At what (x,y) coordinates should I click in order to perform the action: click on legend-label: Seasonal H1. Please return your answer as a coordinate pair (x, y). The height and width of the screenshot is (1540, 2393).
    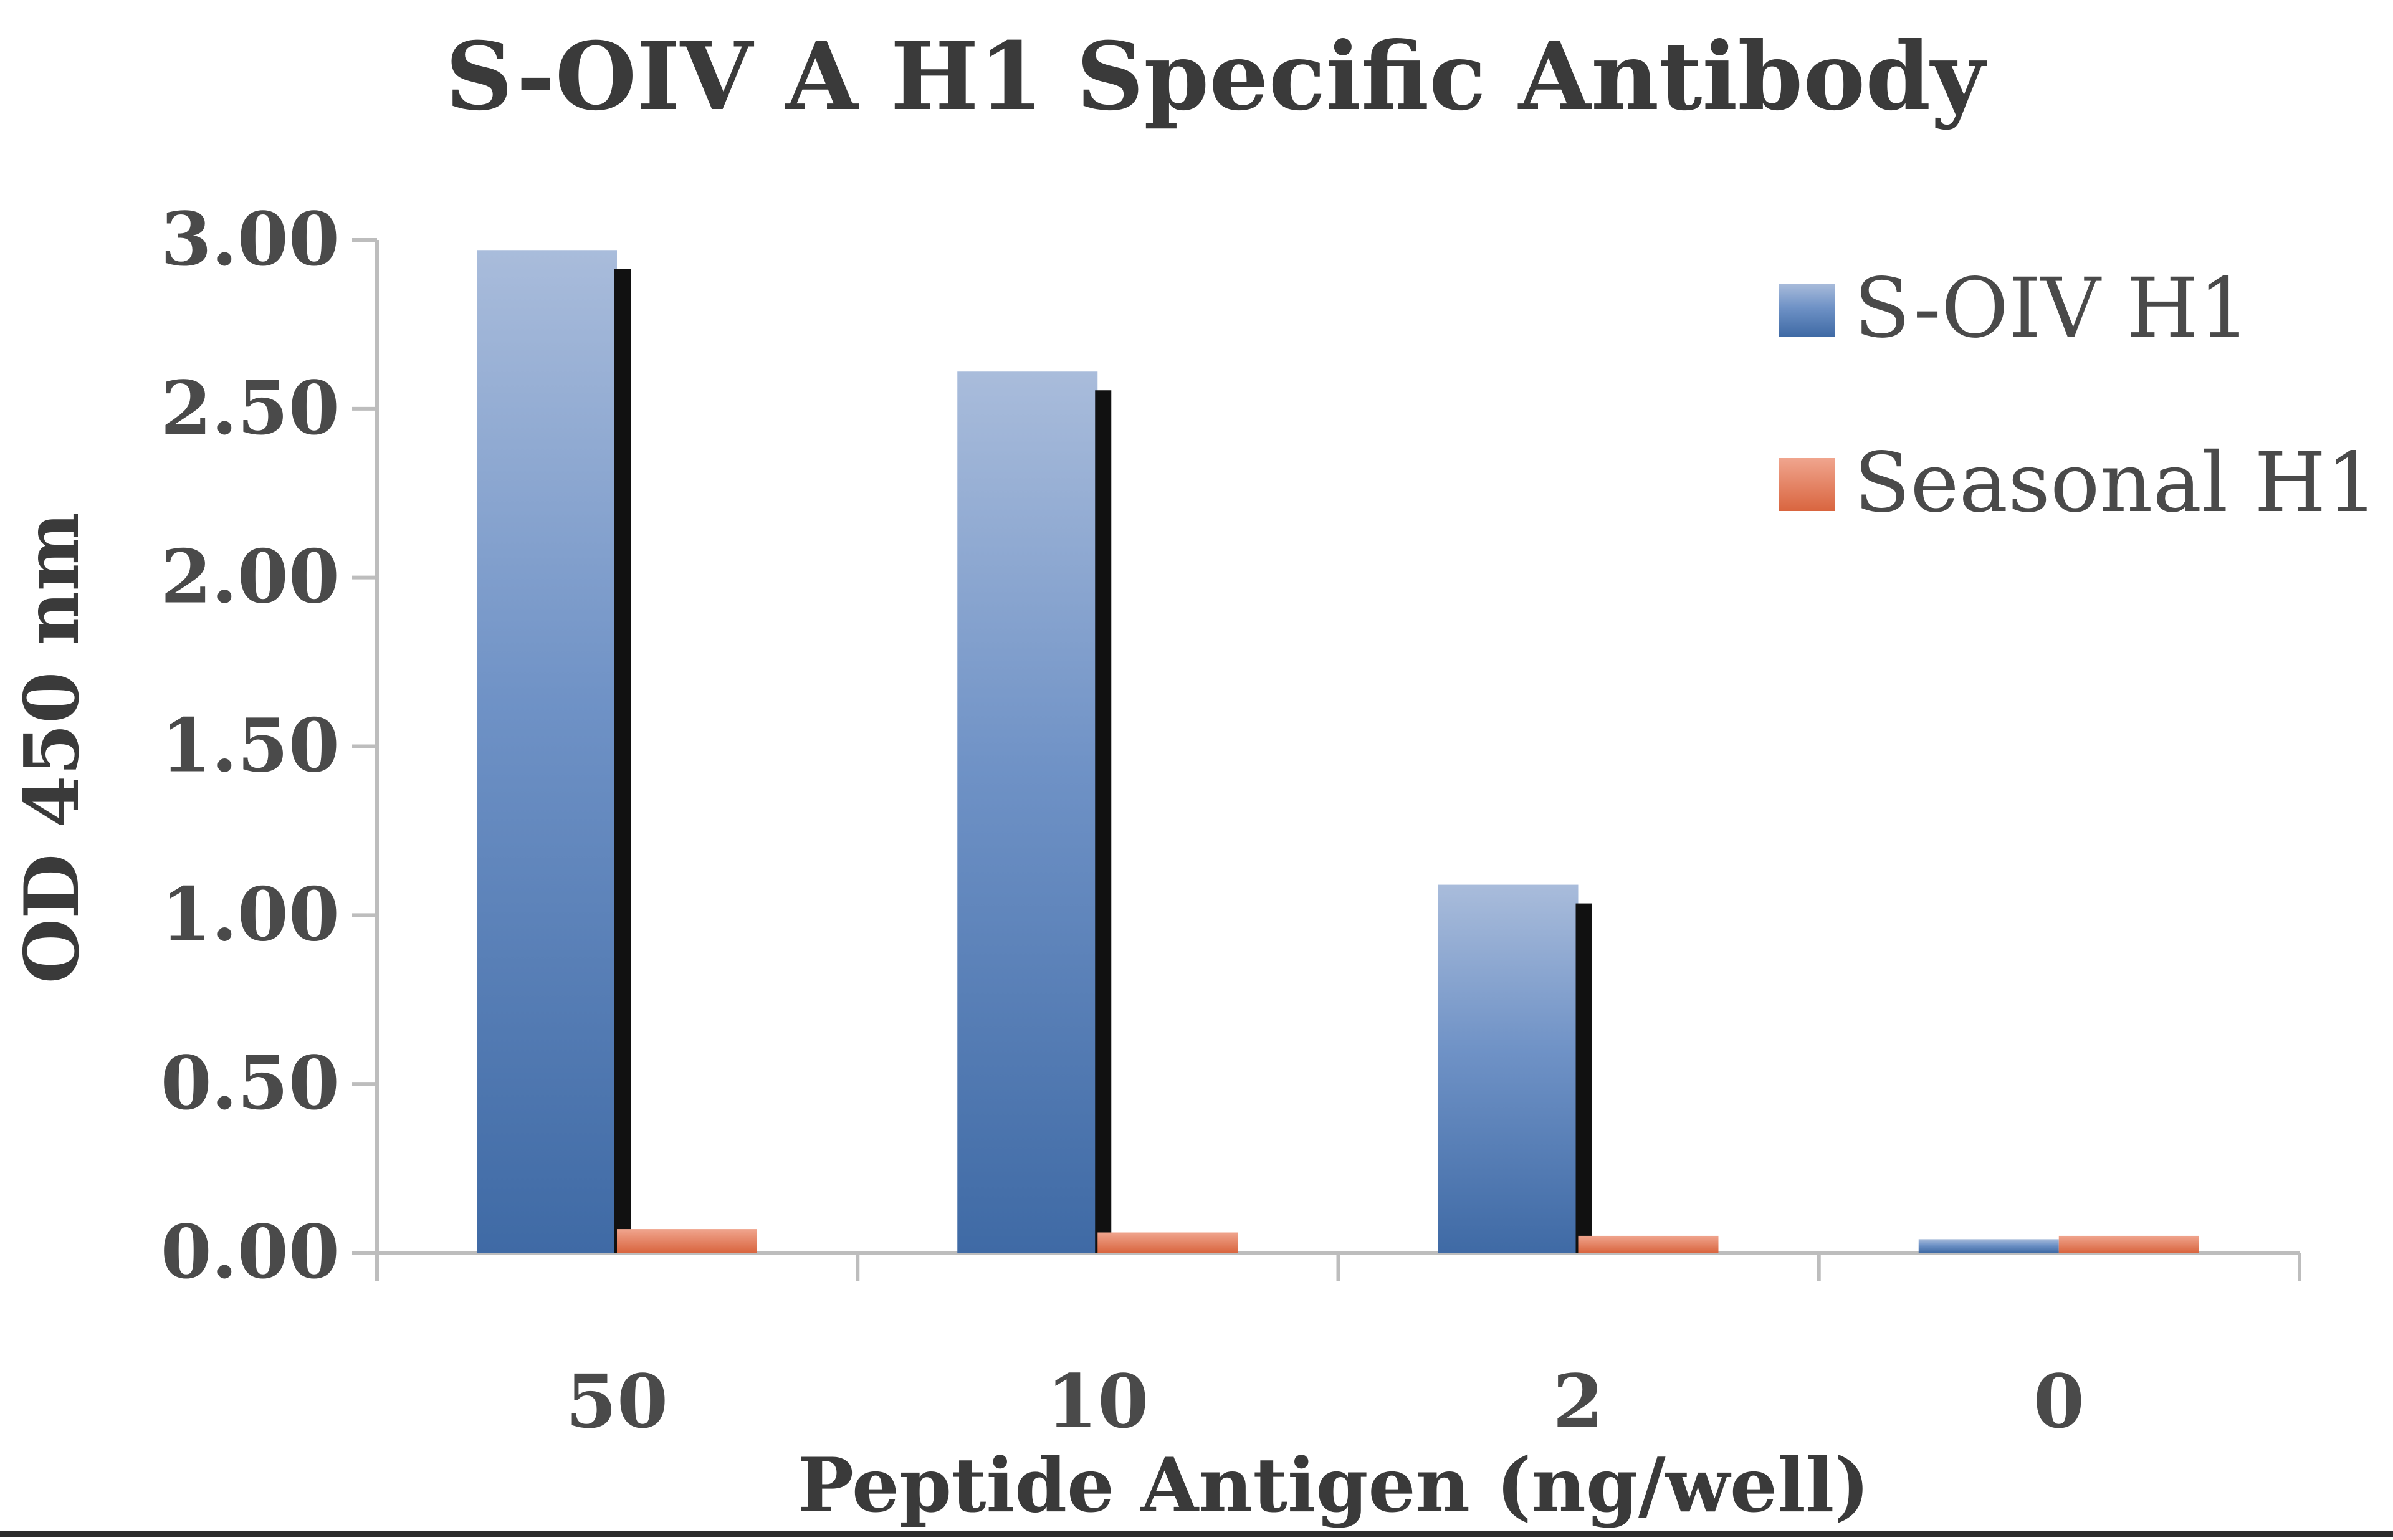
    Looking at the image, I should click on (2116, 483).